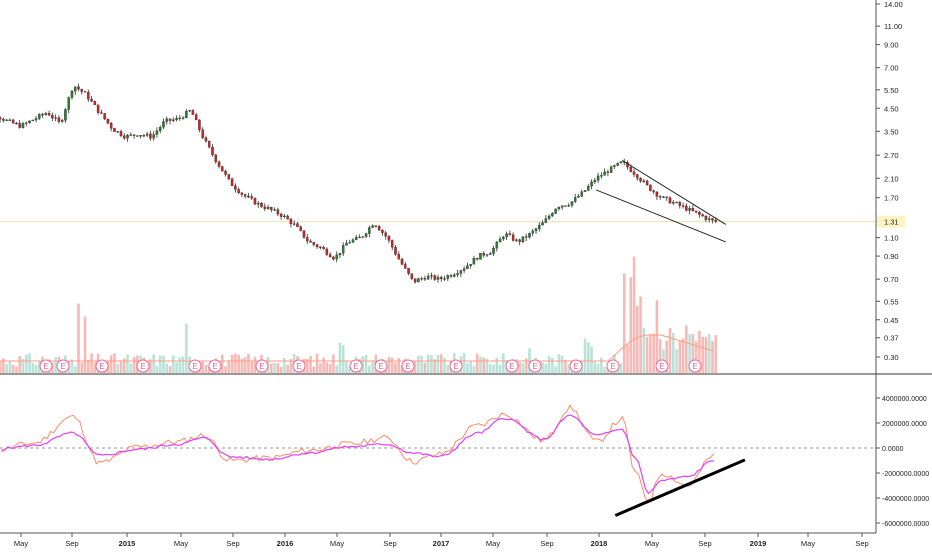 The width and height of the screenshot is (932, 555). What do you see at coordinates (905, 474) in the screenshot?
I see `osc-tick-label: -2000000.0000` at bounding box center [905, 474].